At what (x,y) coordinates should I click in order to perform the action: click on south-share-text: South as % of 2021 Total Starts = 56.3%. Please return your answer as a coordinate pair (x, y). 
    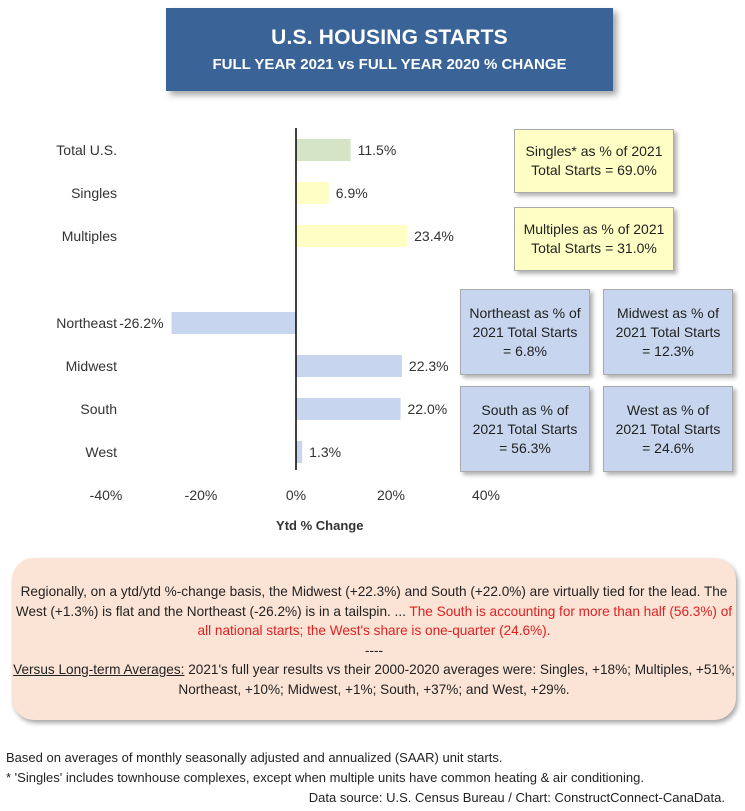
    Looking at the image, I should click on (525, 428).